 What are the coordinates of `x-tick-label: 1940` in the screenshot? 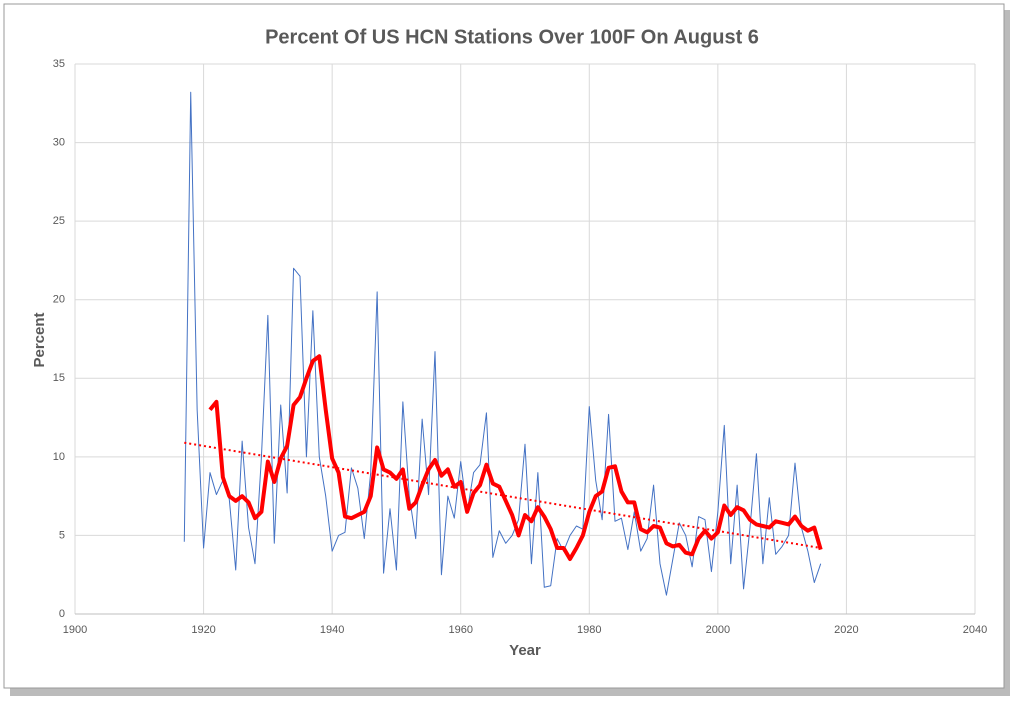 It's located at (332, 630).